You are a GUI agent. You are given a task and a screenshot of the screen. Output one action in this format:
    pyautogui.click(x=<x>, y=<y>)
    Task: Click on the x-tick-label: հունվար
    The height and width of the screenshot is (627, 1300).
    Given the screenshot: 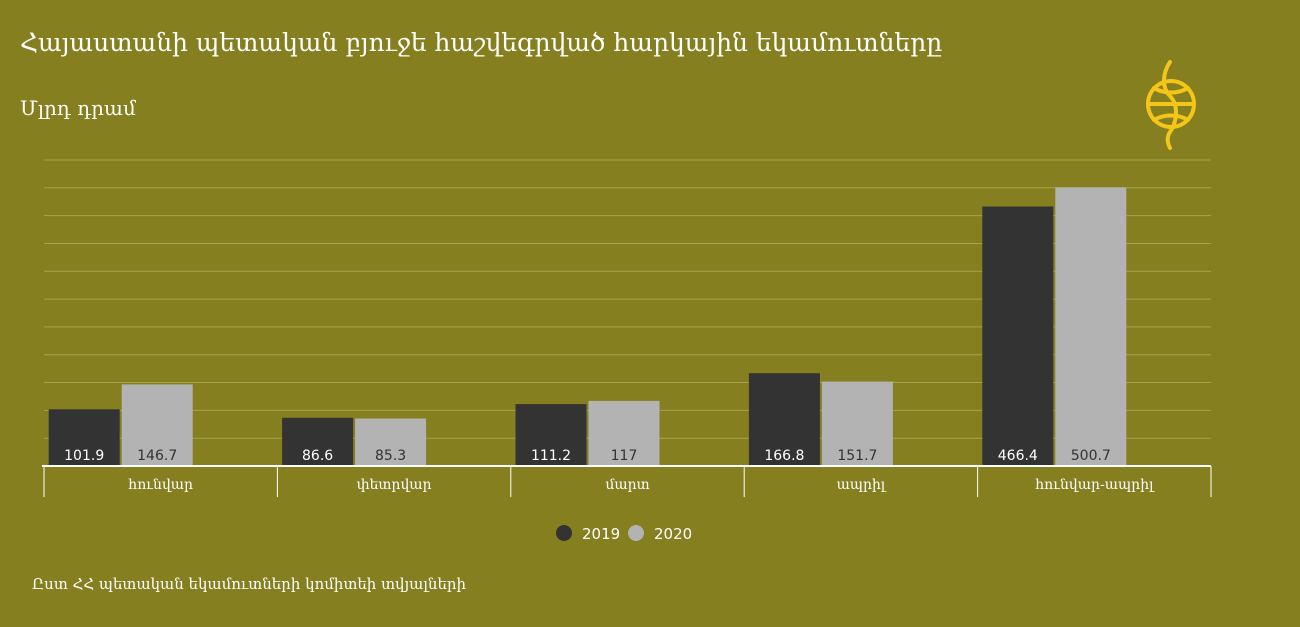 What is the action you would take?
    pyautogui.click(x=160, y=485)
    